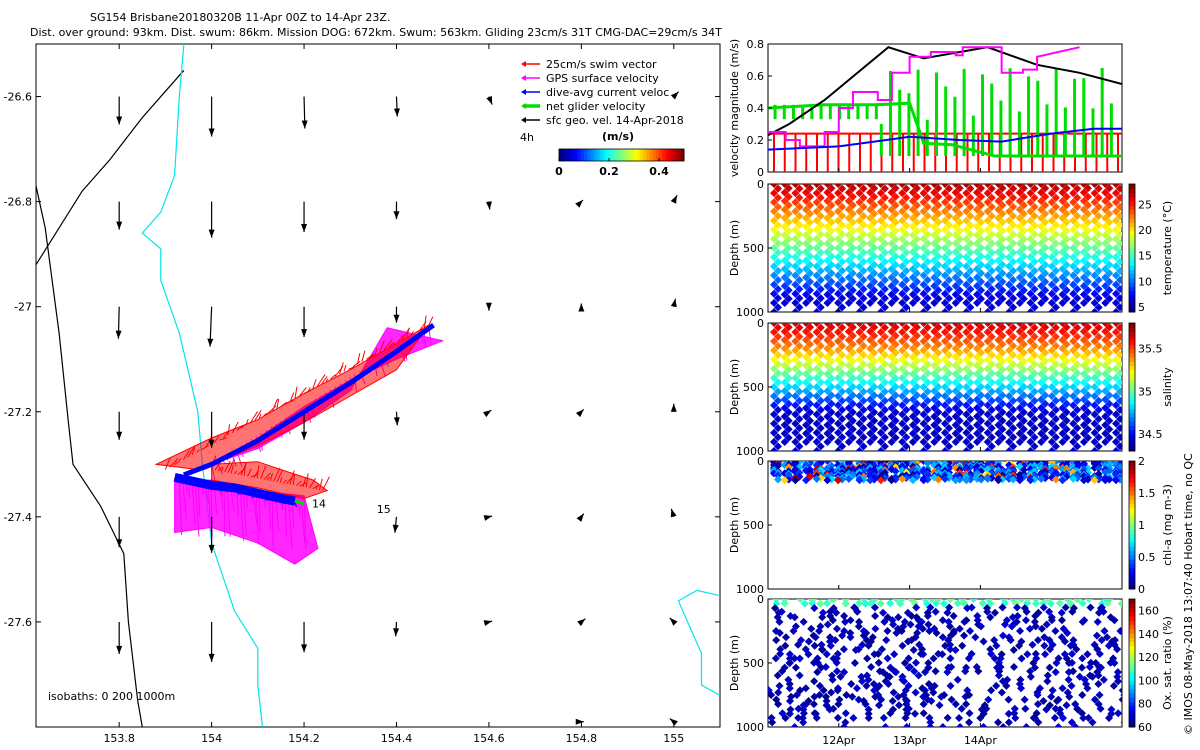  Describe the element at coordinates (582, 738) in the screenshot. I see `map-xtick-label: 154.8` at that location.